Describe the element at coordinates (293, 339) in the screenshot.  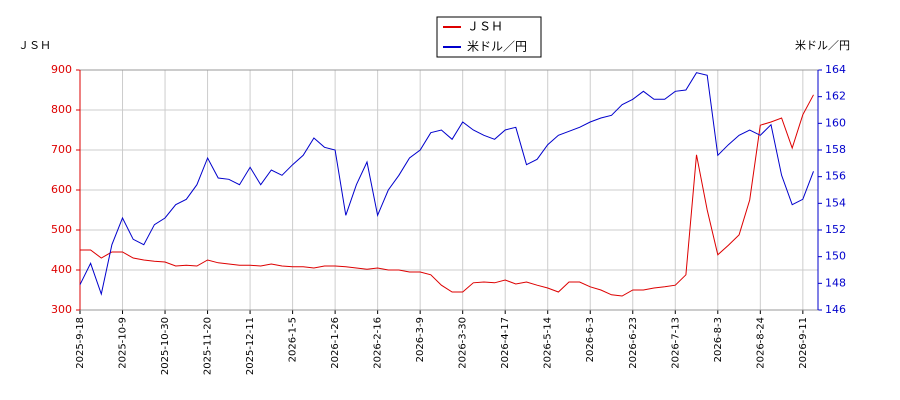
I see `x-tick-label: 2026-1-5` at that location.